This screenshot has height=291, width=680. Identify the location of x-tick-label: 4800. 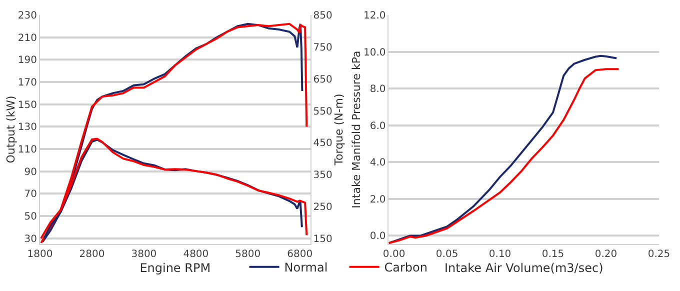
(196, 254).